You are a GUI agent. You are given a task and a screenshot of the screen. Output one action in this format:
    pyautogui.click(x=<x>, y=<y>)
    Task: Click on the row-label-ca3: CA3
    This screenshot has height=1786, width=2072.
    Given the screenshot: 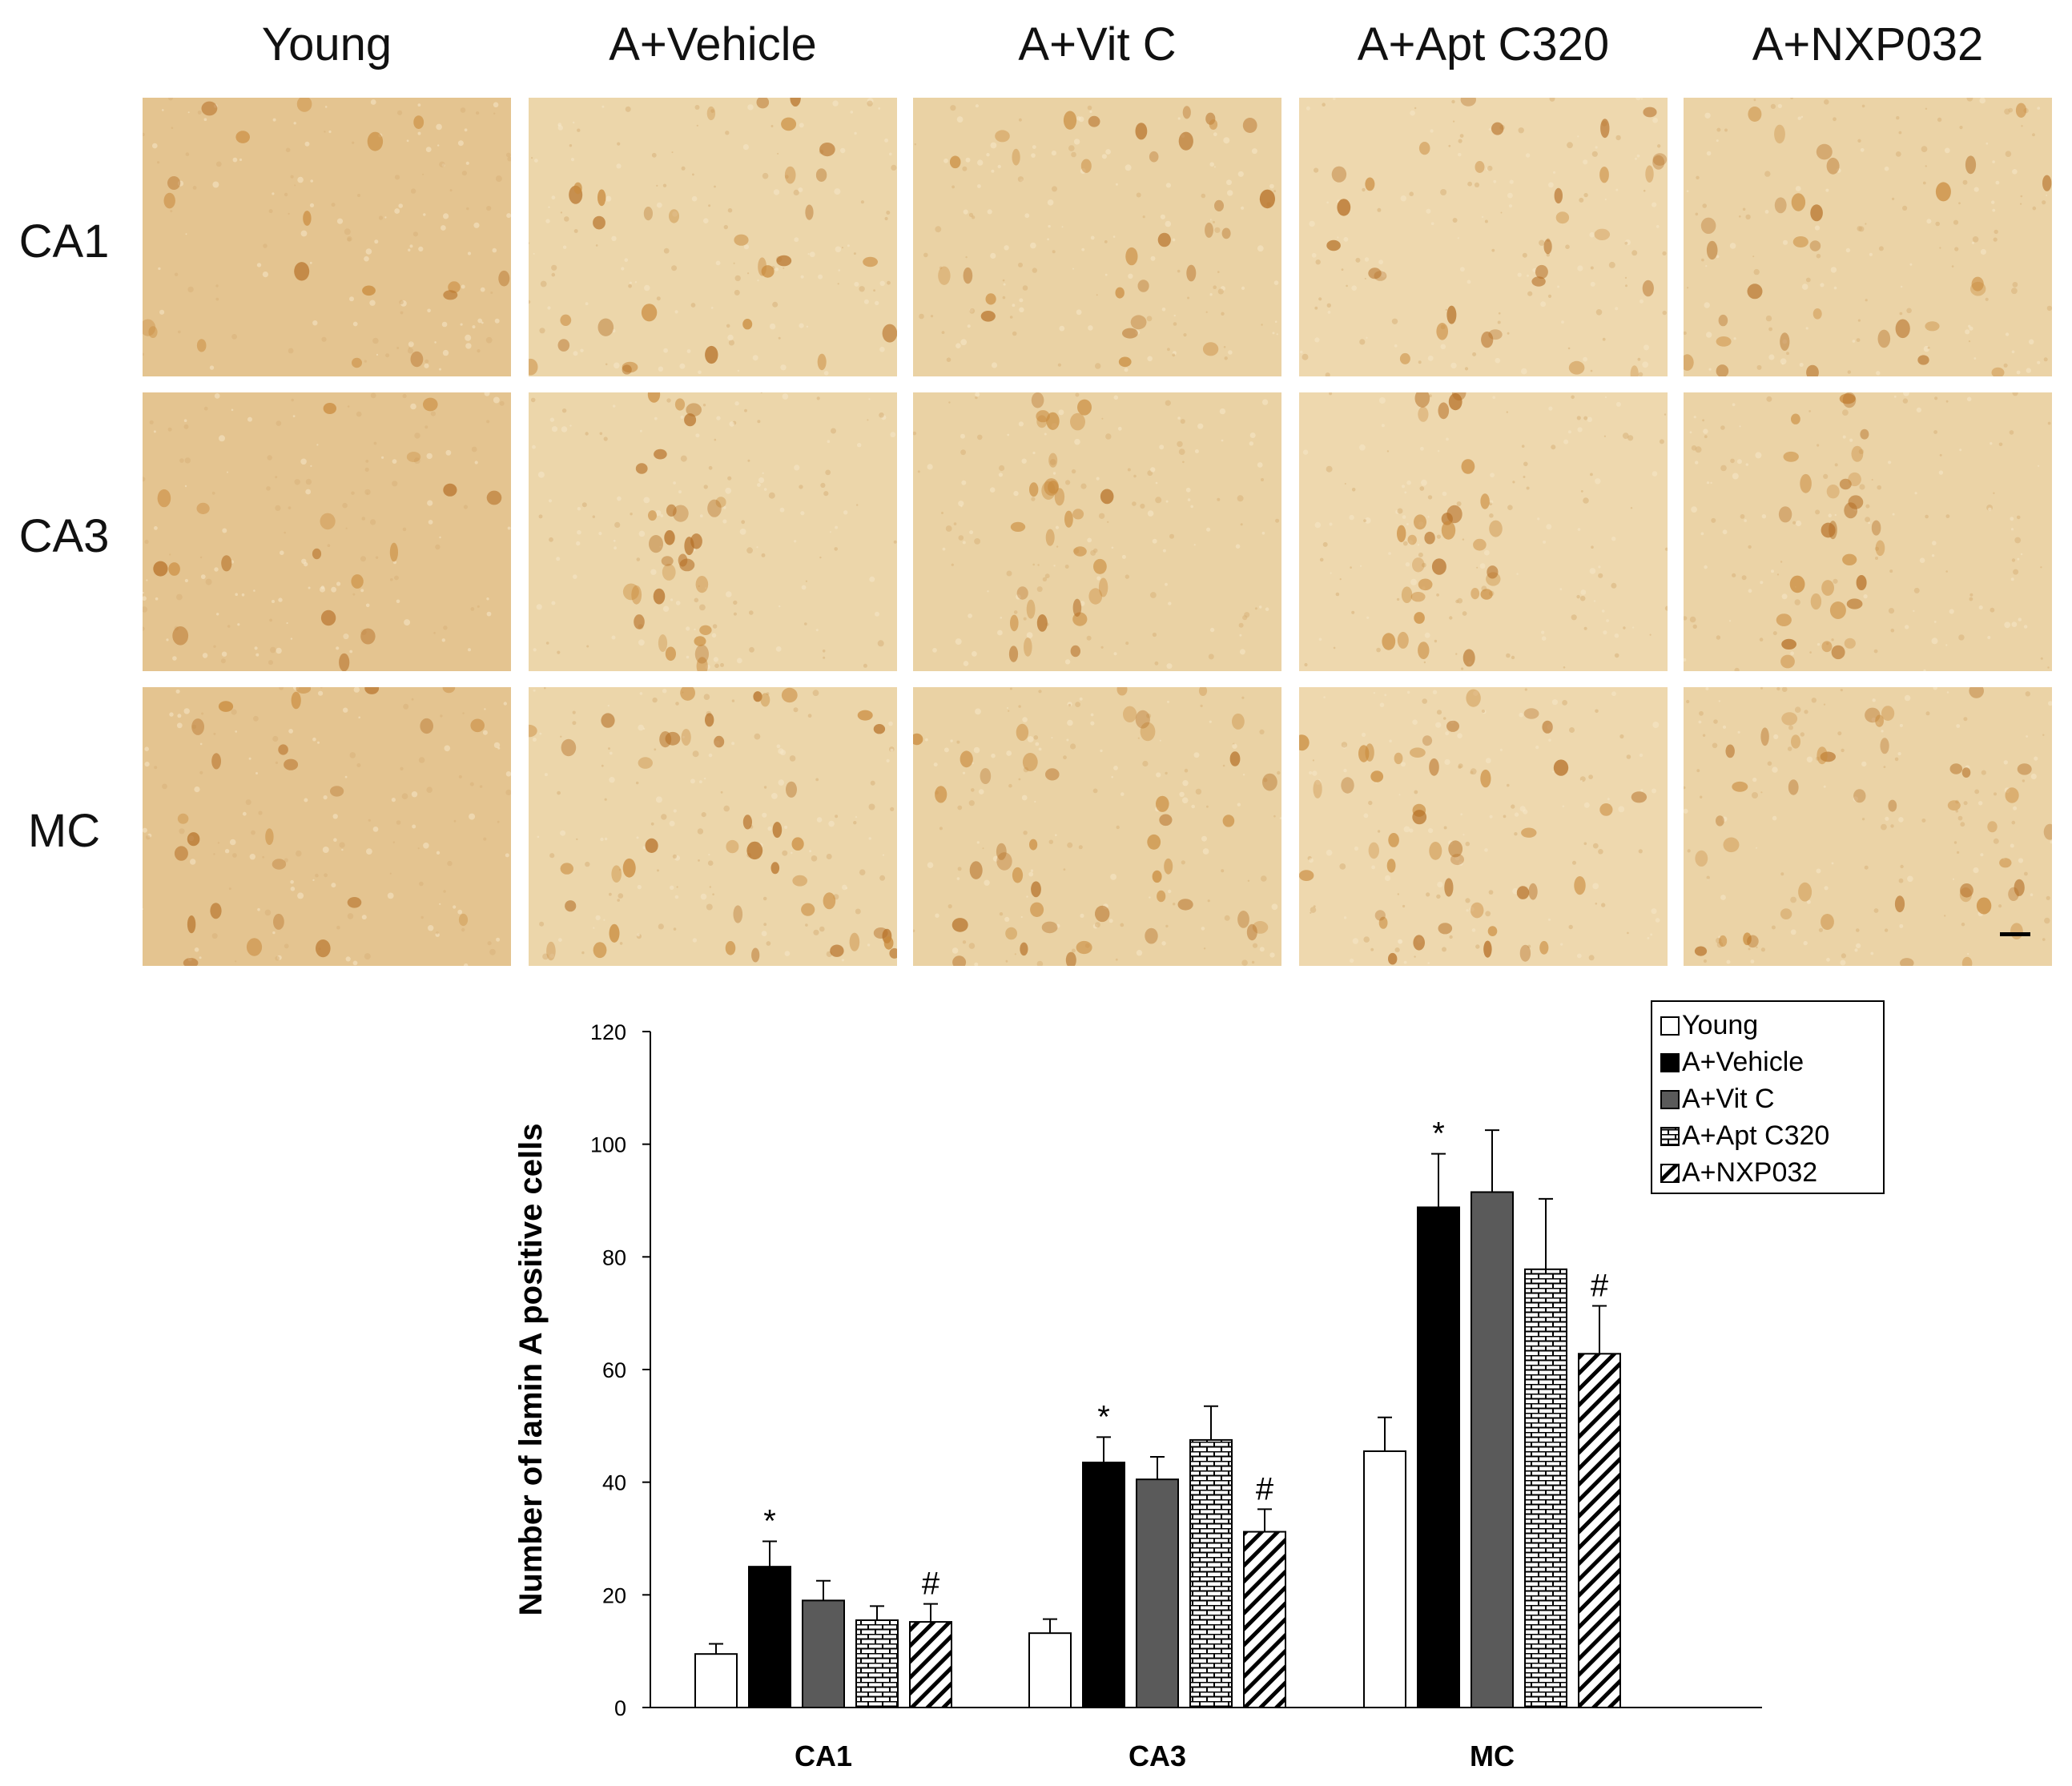 What is the action you would take?
    pyautogui.click(x=64, y=536)
    